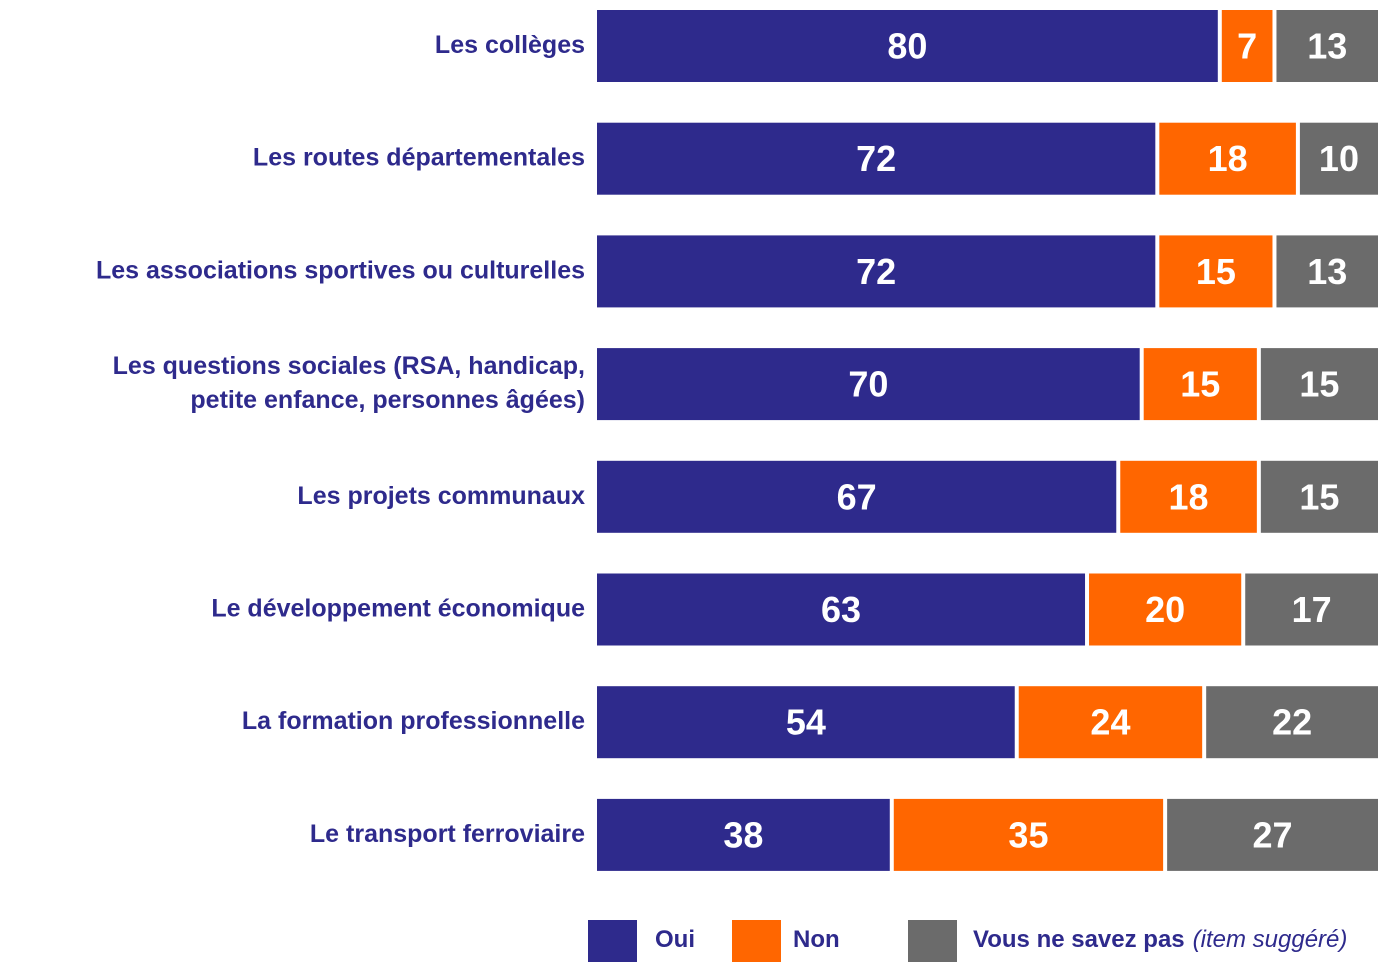 The height and width of the screenshot is (968, 1388). I want to click on category-label: Les projets communaux, so click(441, 495).